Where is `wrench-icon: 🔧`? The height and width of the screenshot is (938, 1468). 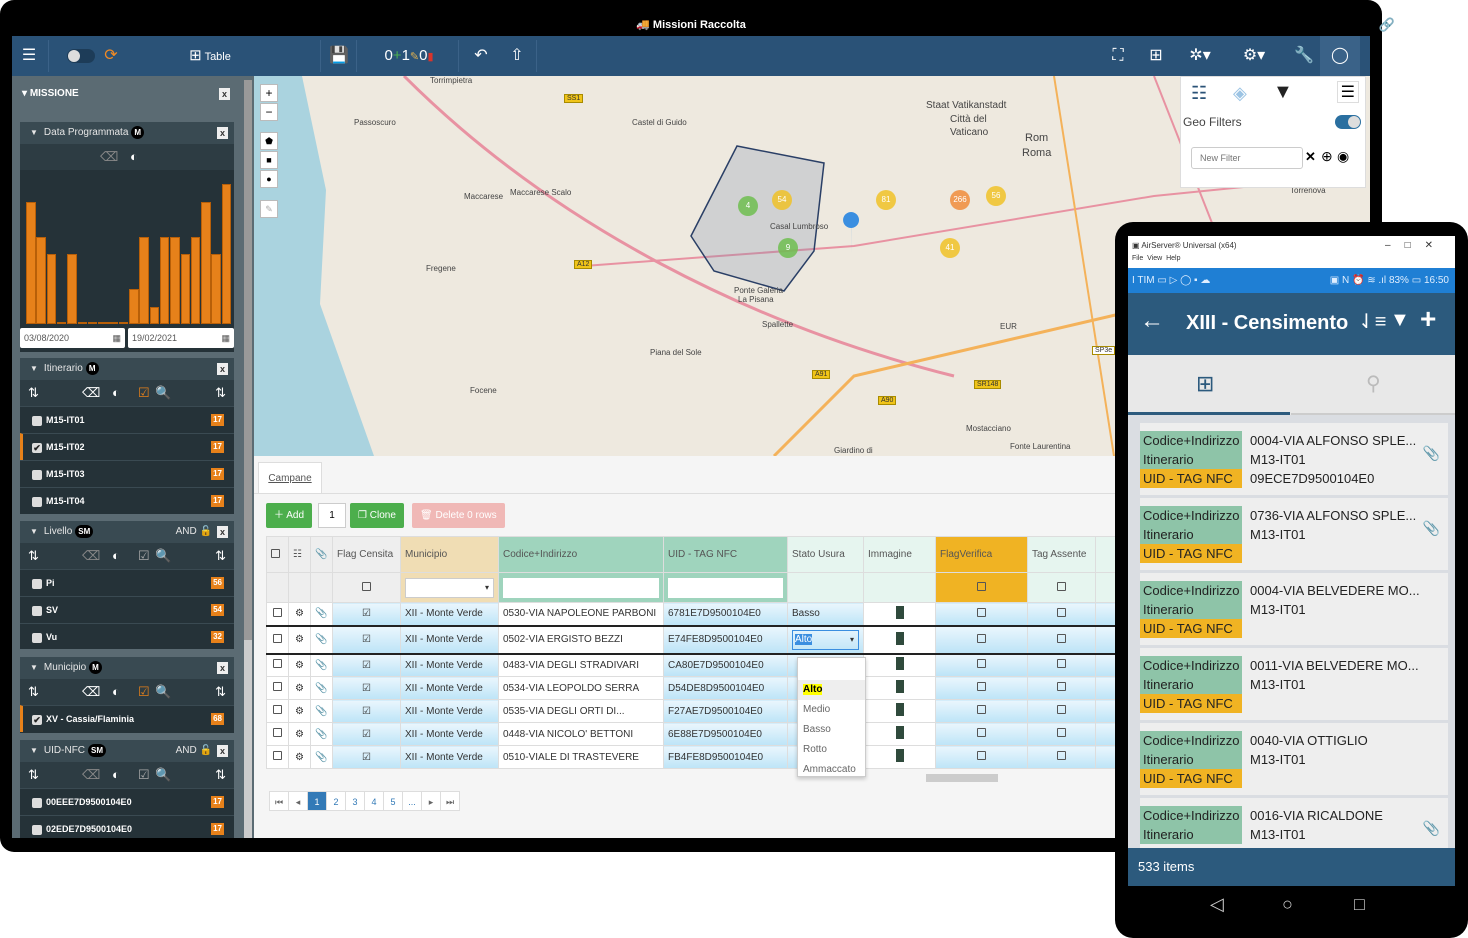
wrench-icon: 🔧 is located at coordinates (1304, 55).